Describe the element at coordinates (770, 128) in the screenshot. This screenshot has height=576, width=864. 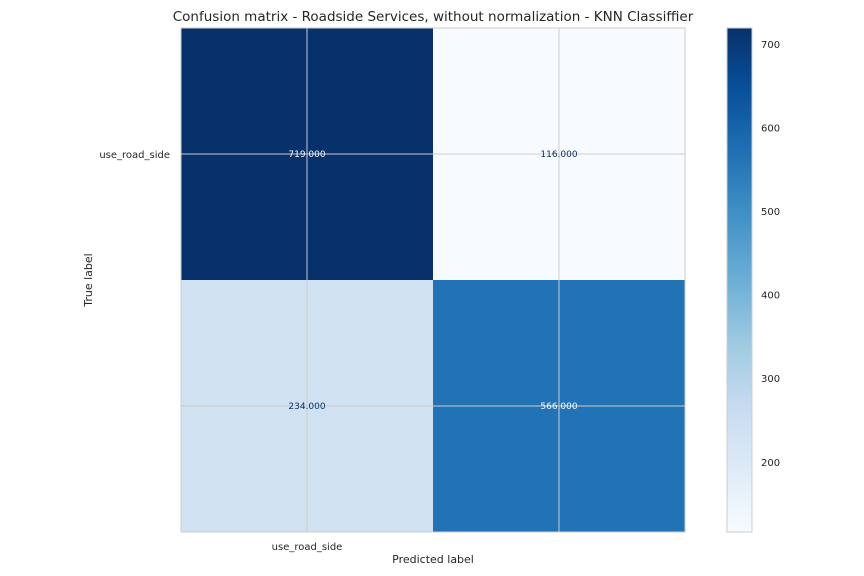
I see `colorbar-tick-label: 600` at that location.